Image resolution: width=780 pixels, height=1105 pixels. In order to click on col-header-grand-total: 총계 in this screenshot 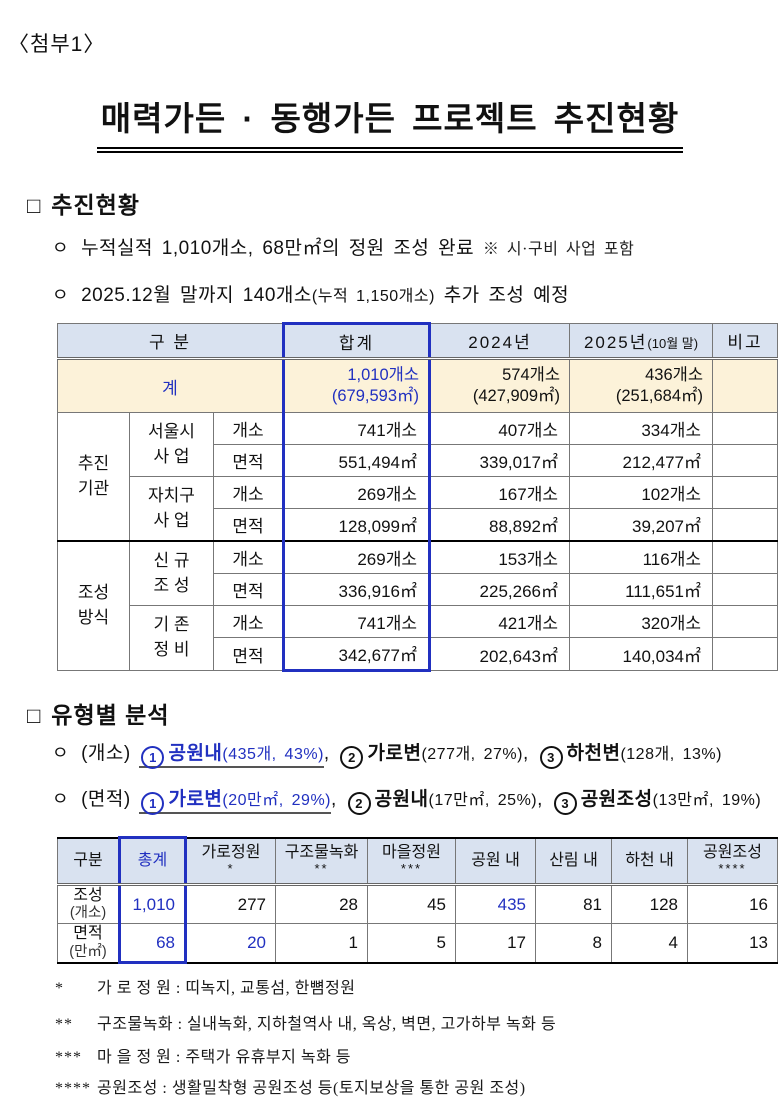, I will do `click(152, 861)`.